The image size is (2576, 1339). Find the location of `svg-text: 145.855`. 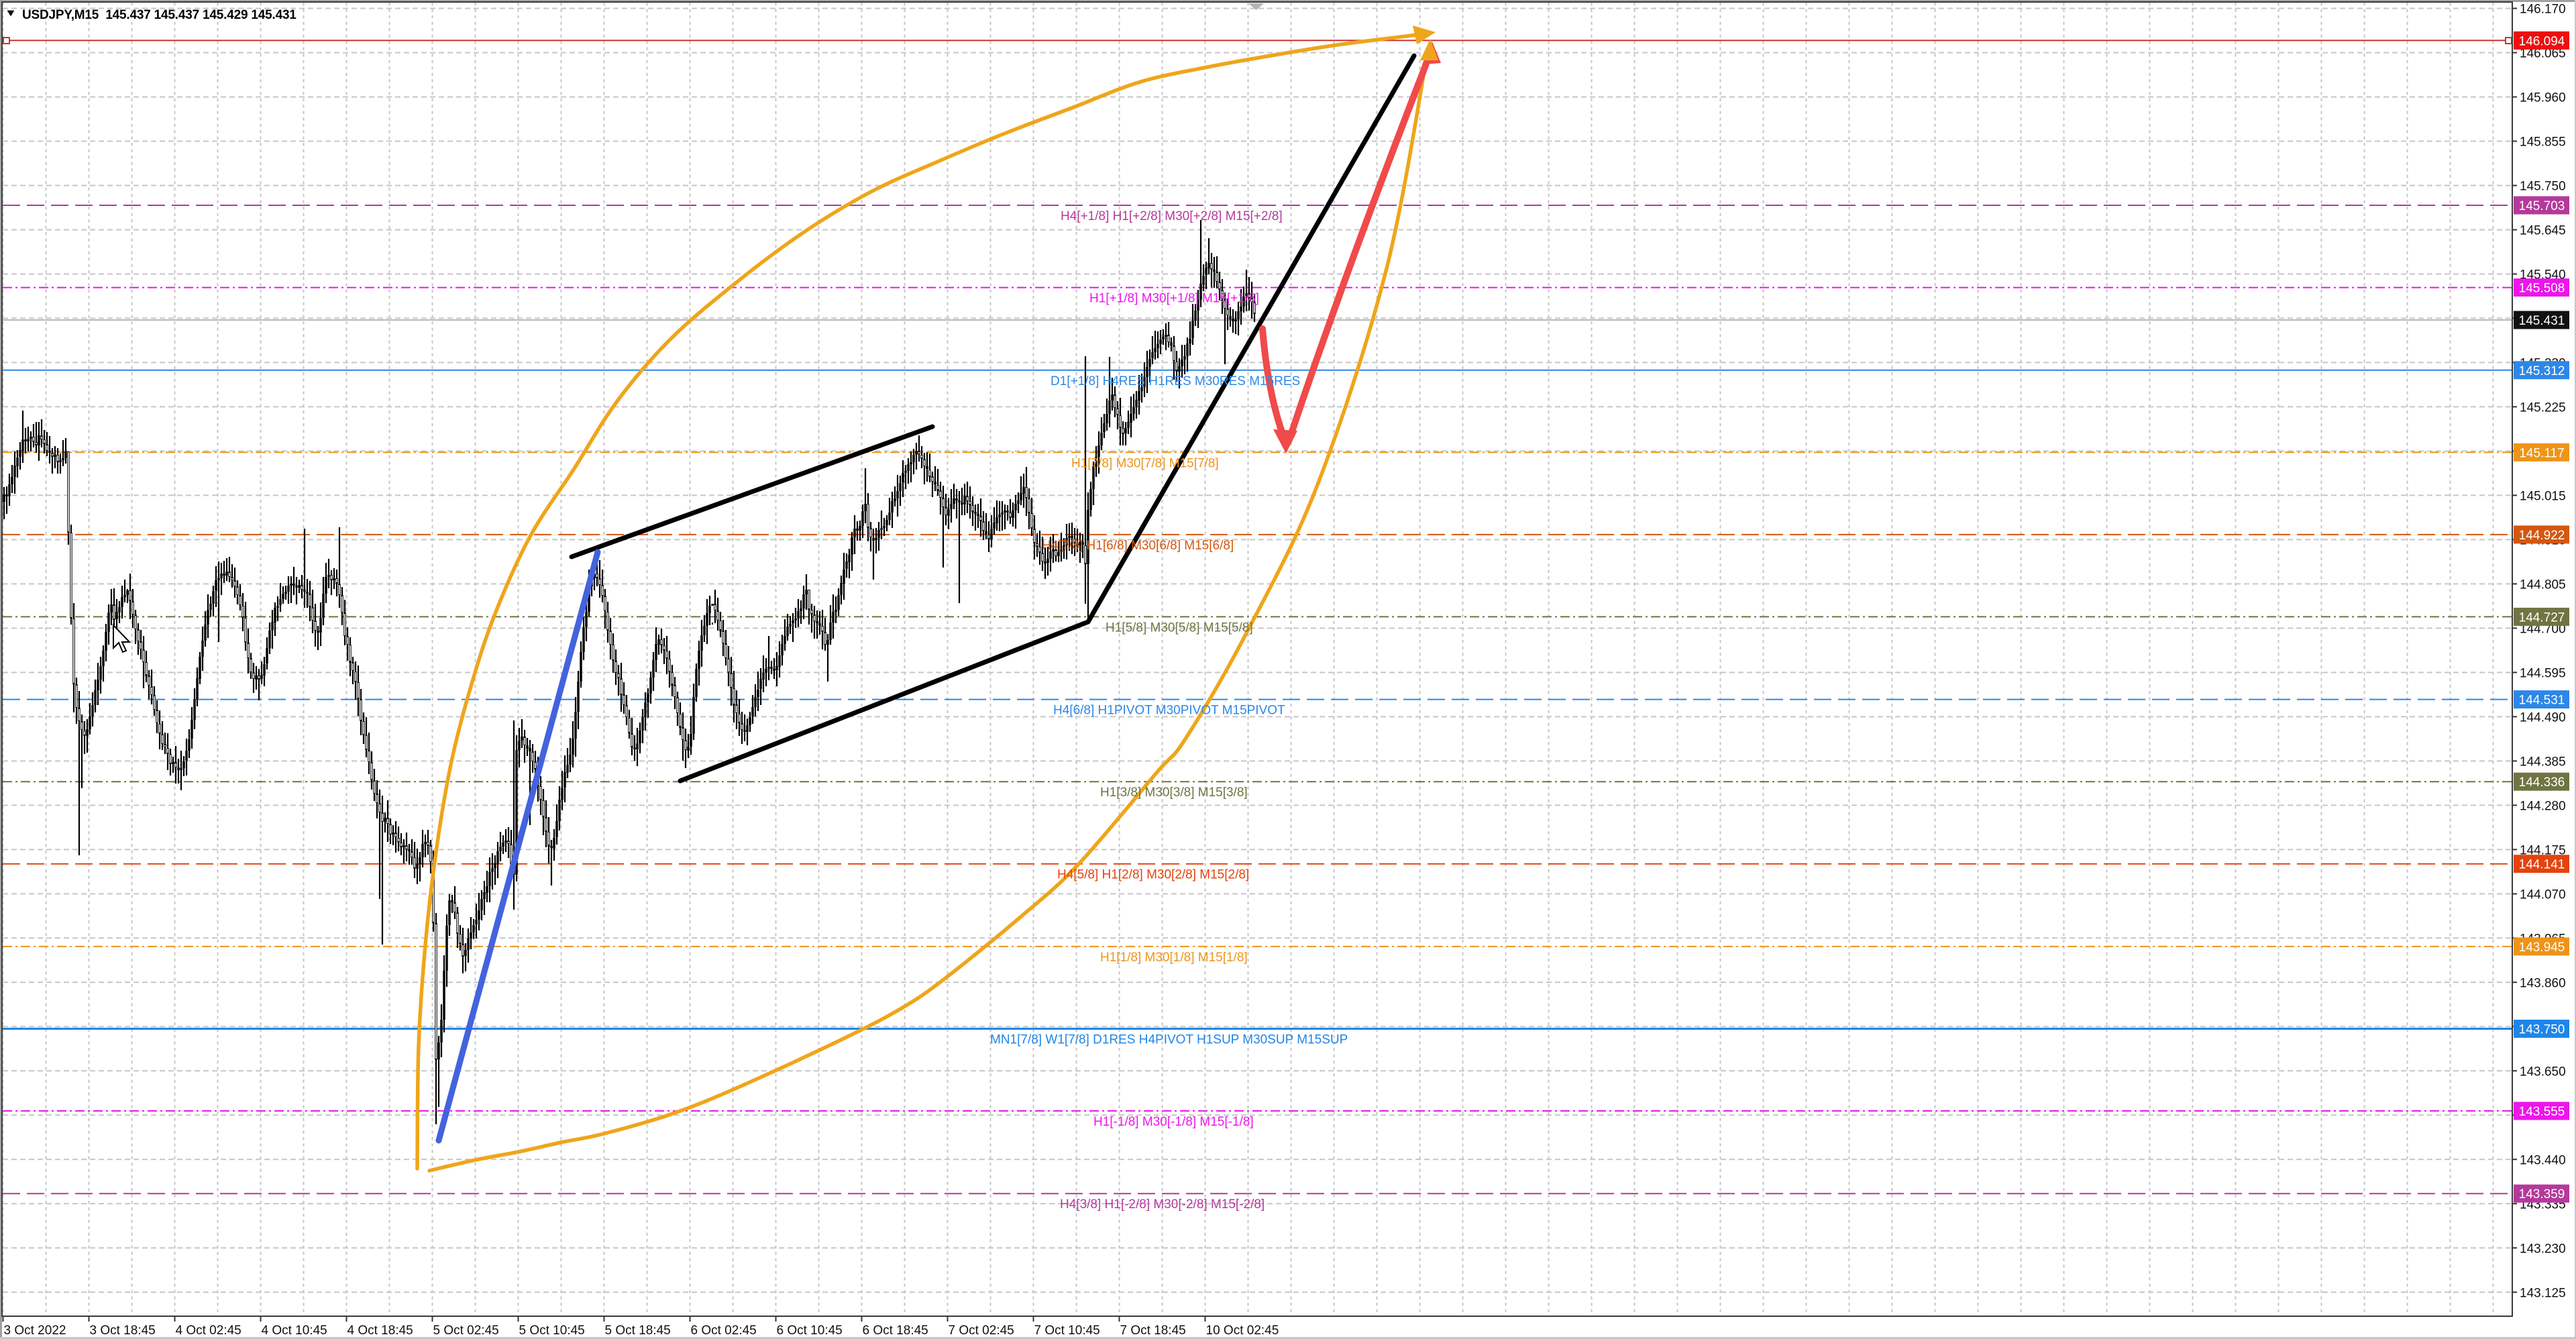

svg-text: 145.855 is located at coordinates (2543, 143).